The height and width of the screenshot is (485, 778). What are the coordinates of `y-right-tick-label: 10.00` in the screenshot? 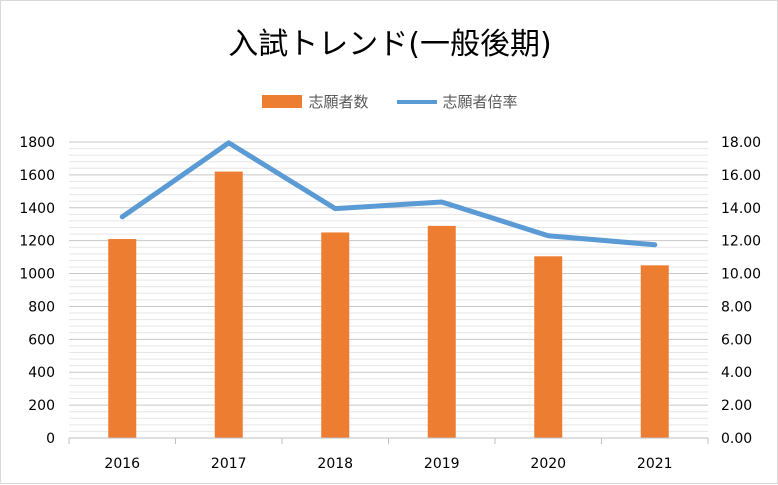 It's located at (741, 275).